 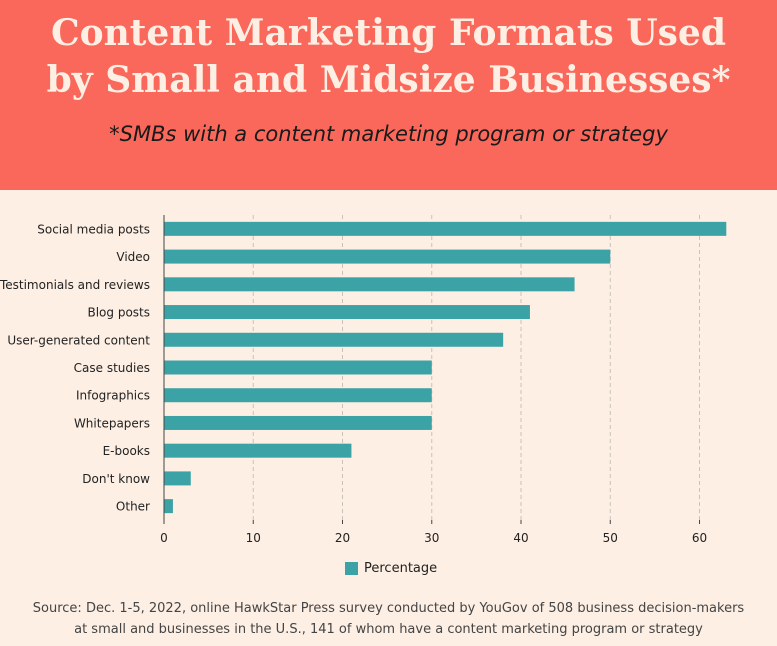 I want to click on legend: Percentage, so click(x=391, y=568).